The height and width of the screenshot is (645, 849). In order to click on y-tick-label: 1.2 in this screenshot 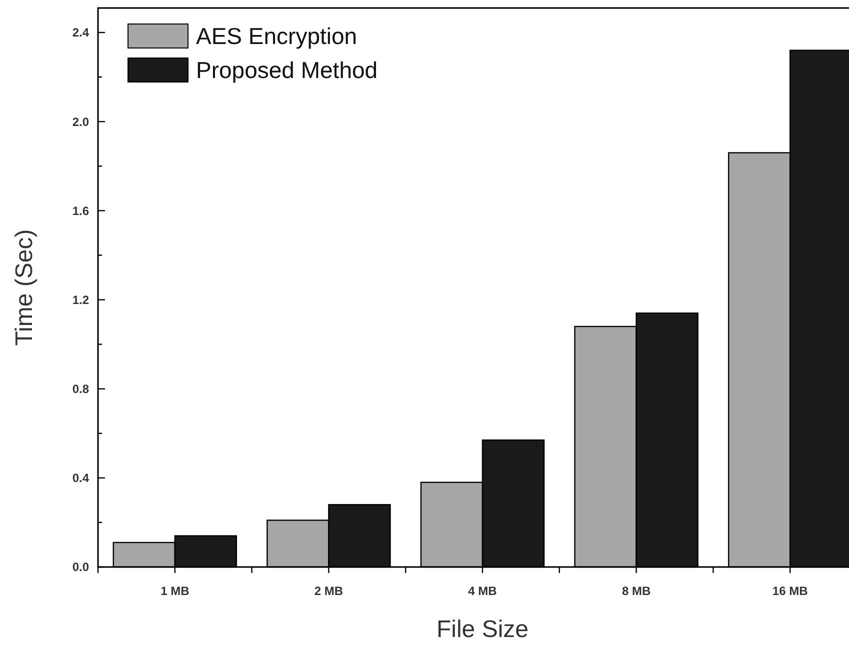, I will do `click(81, 299)`.